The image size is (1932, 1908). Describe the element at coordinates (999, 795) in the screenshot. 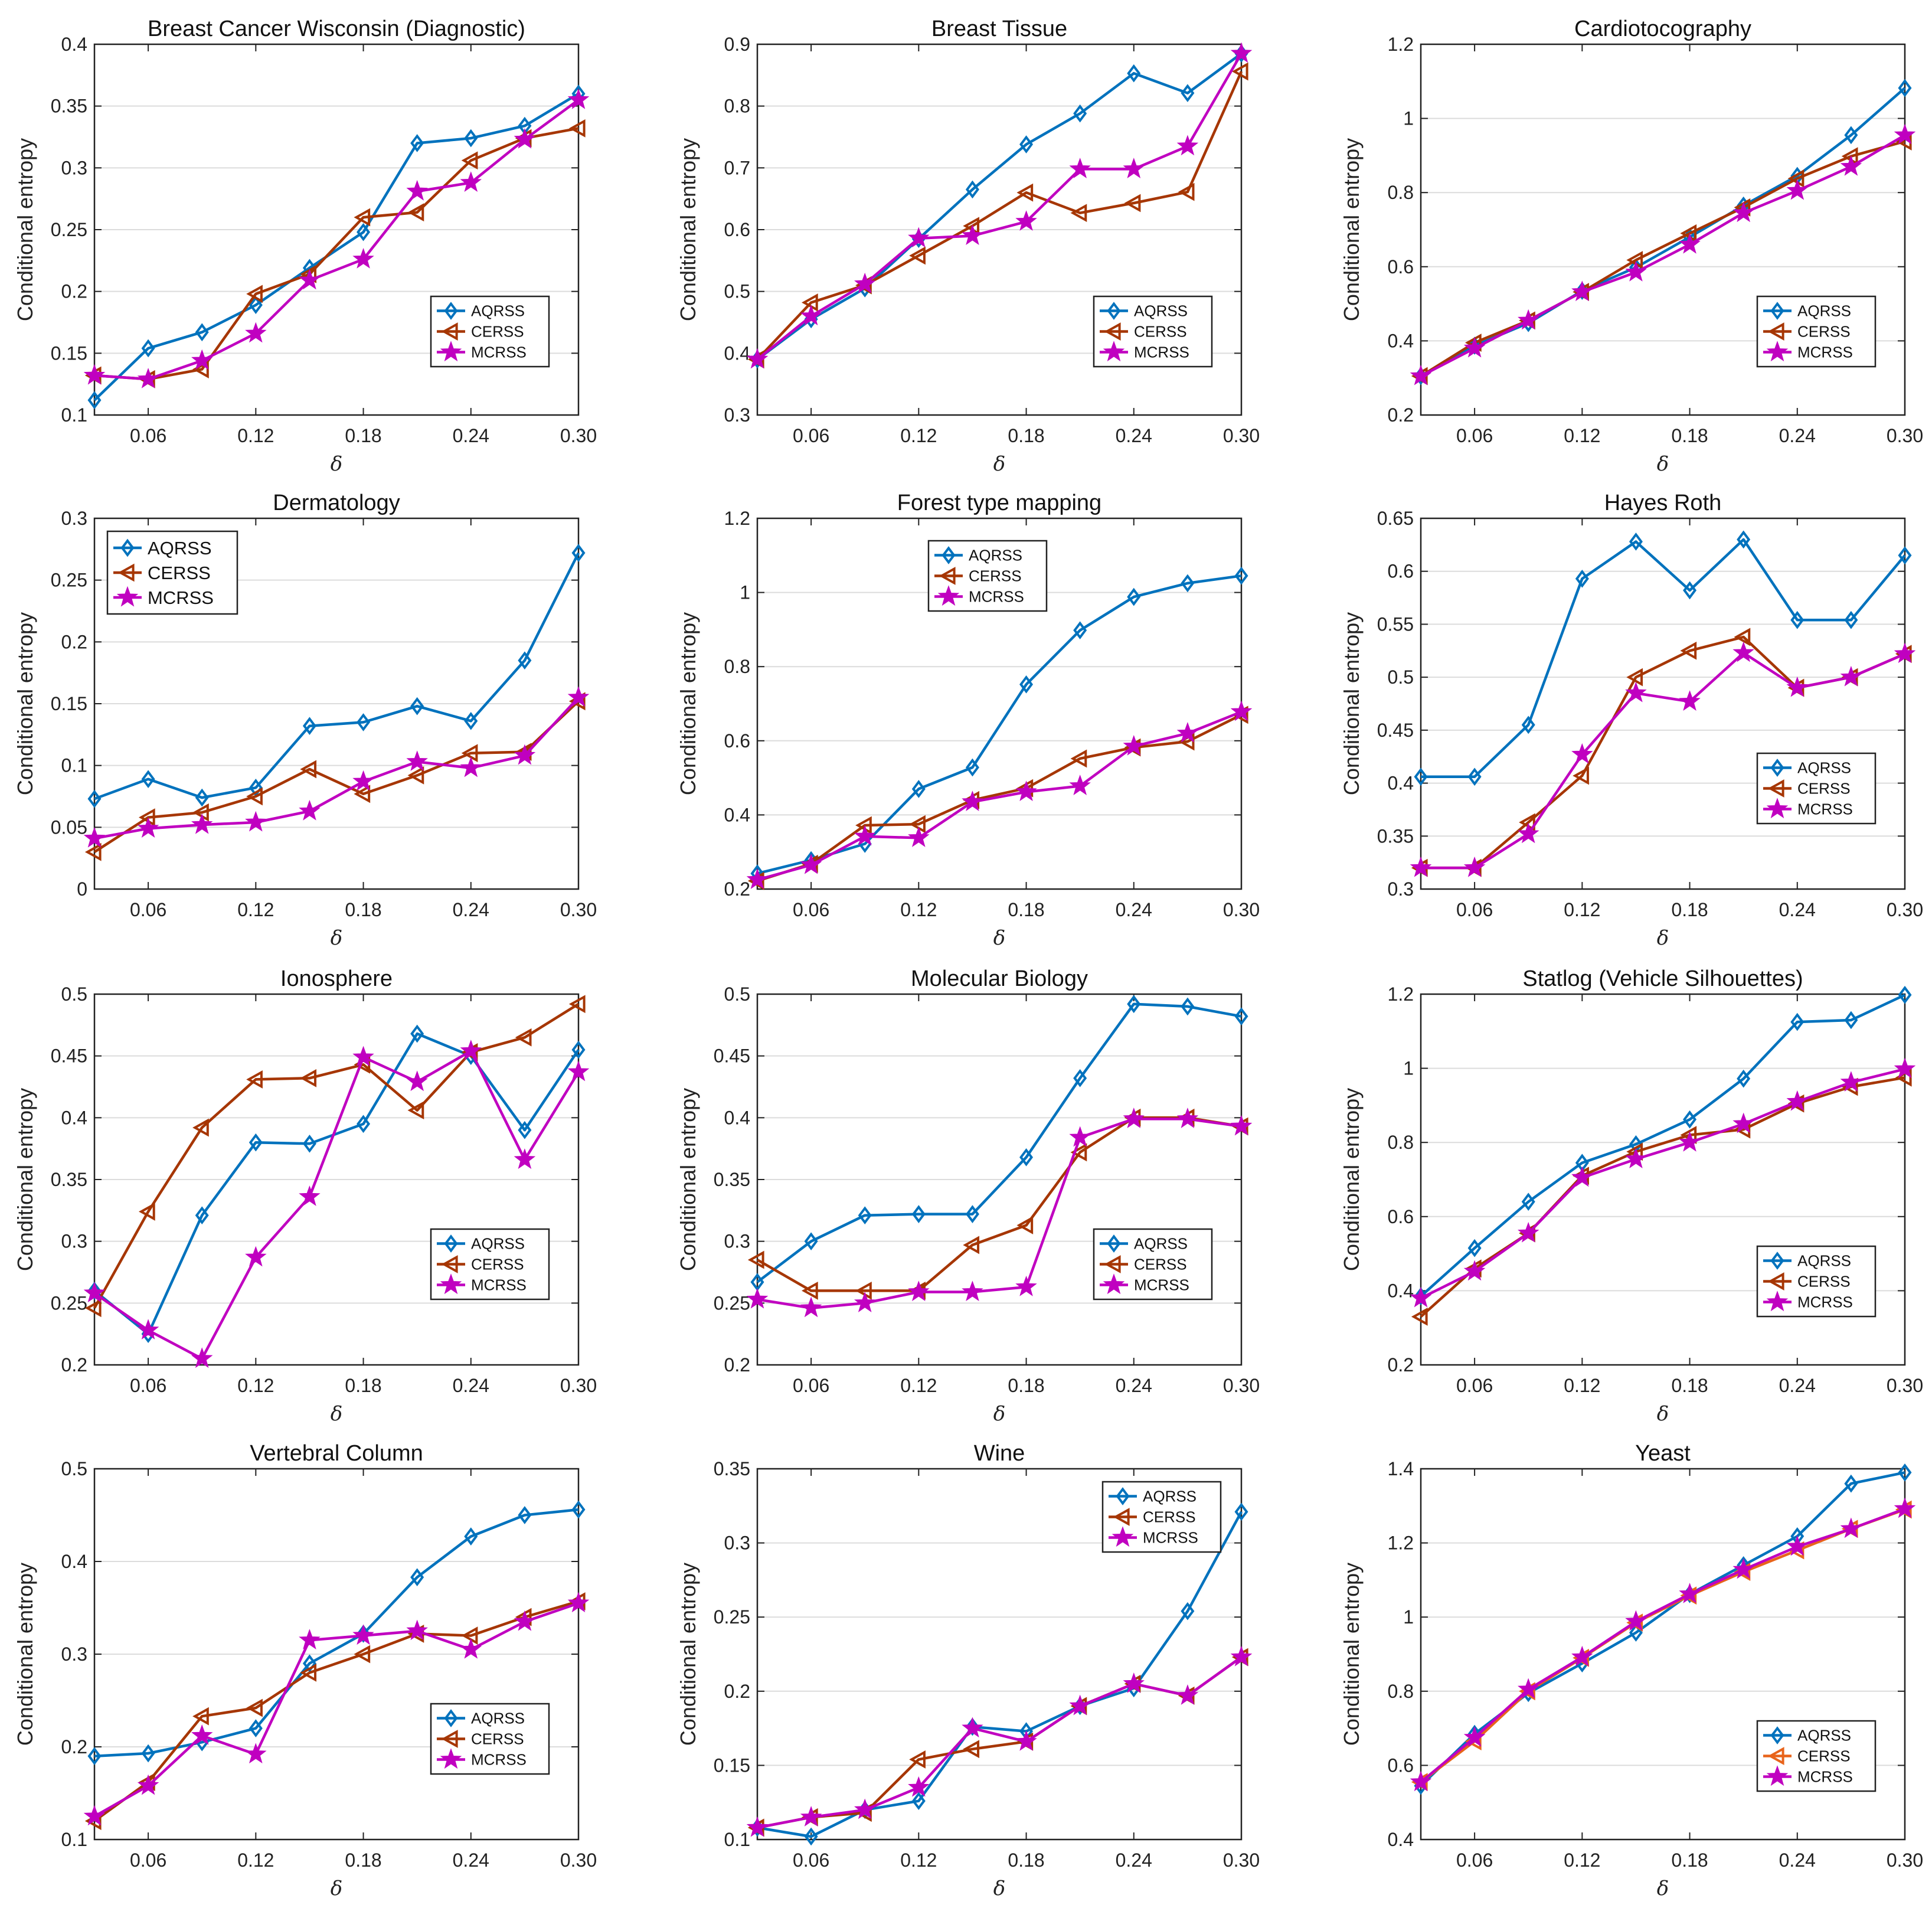

I see `series-line-mcrss` at that location.